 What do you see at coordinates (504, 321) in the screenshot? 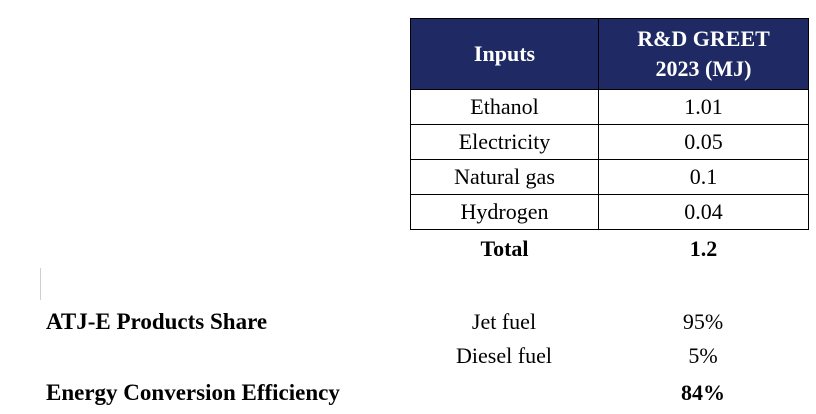
I see `product-name: Jet fuel` at bounding box center [504, 321].